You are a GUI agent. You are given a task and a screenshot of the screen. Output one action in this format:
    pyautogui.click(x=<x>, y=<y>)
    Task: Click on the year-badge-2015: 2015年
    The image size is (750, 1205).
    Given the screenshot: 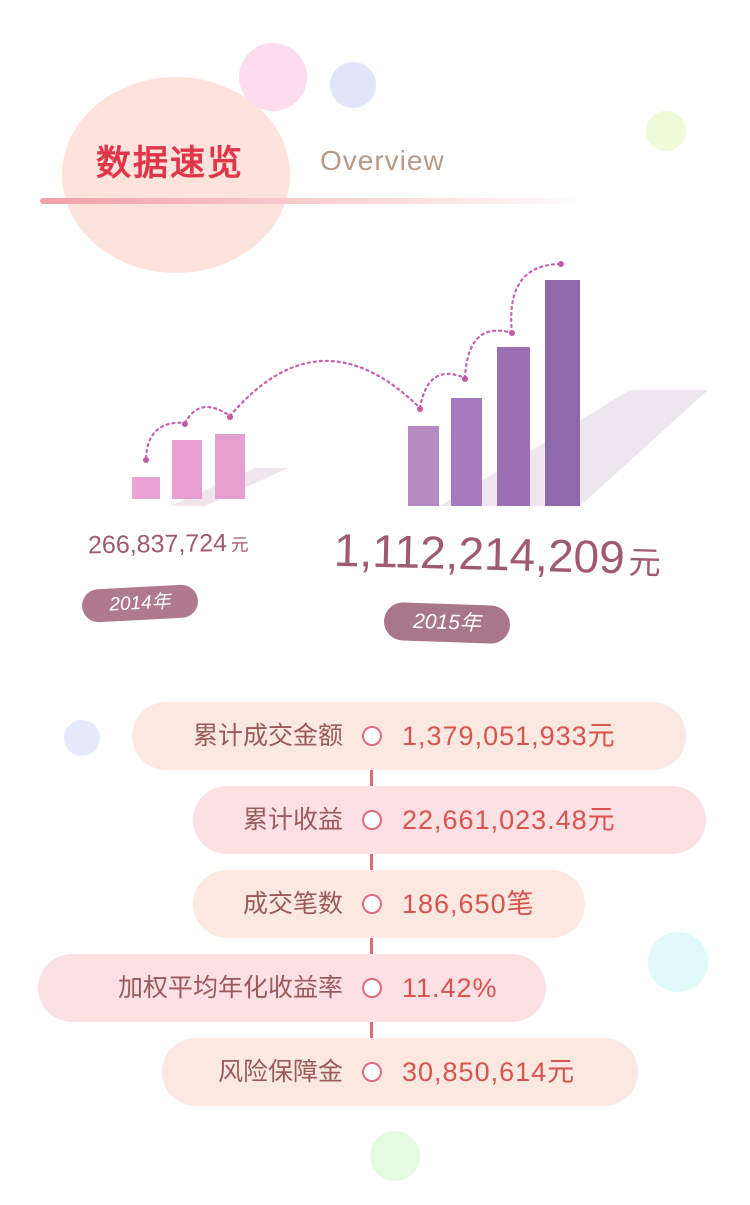 What is the action you would take?
    pyautogui.click(x=447, y=623)
    